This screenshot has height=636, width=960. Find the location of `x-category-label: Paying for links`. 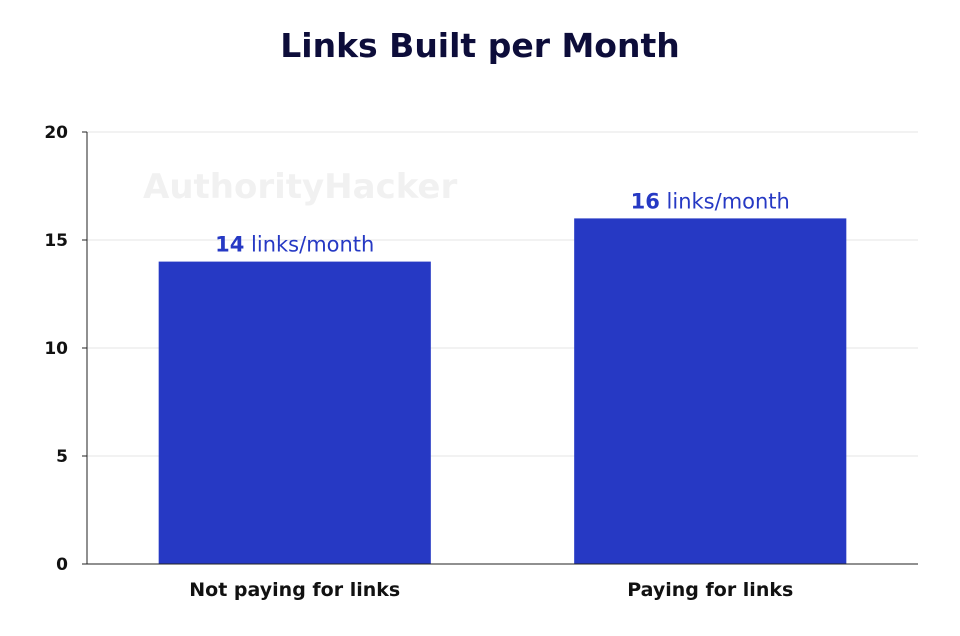

x-category-label: Paying for links is located at coordinates (710, 590).